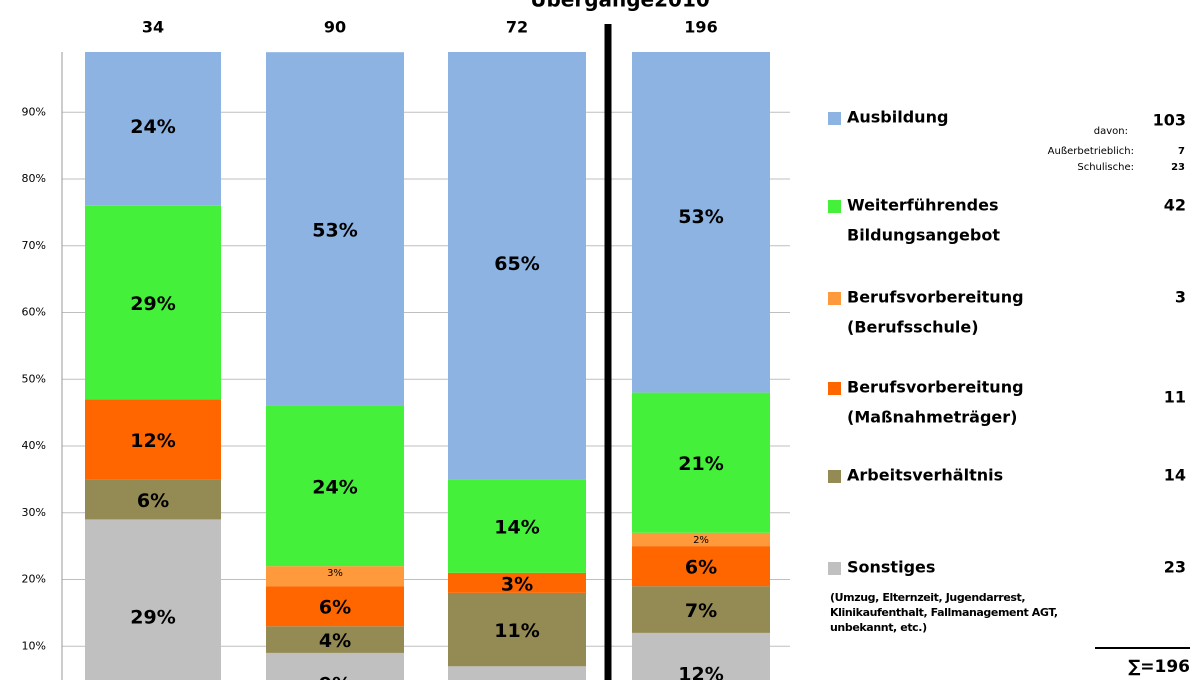  I want to click on legend-detail: Schulische:, so click(1105, 167).